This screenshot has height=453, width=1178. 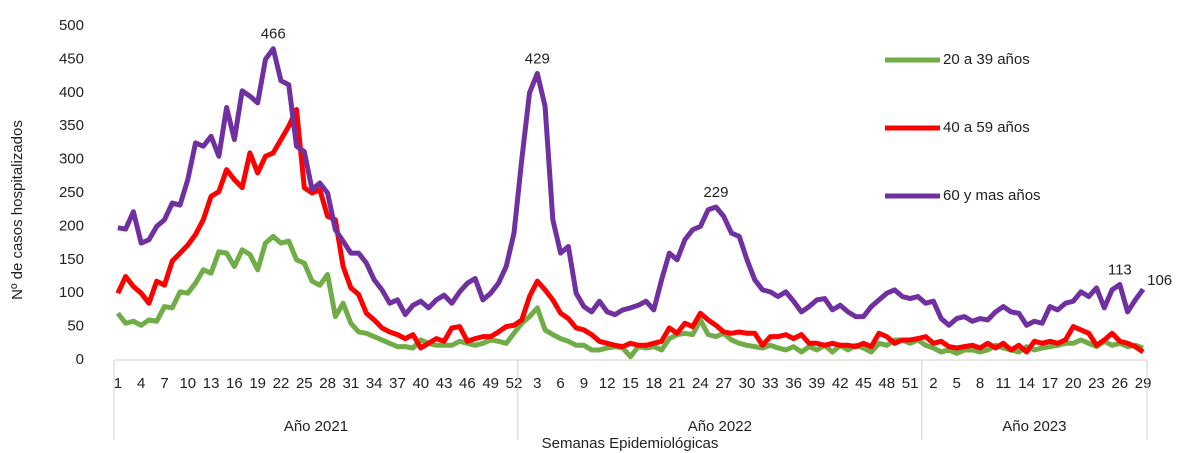 What do you see at coordinates (537, 58) in the screenshot?
I see `data-label: 429` at bounding box center [537, 58].